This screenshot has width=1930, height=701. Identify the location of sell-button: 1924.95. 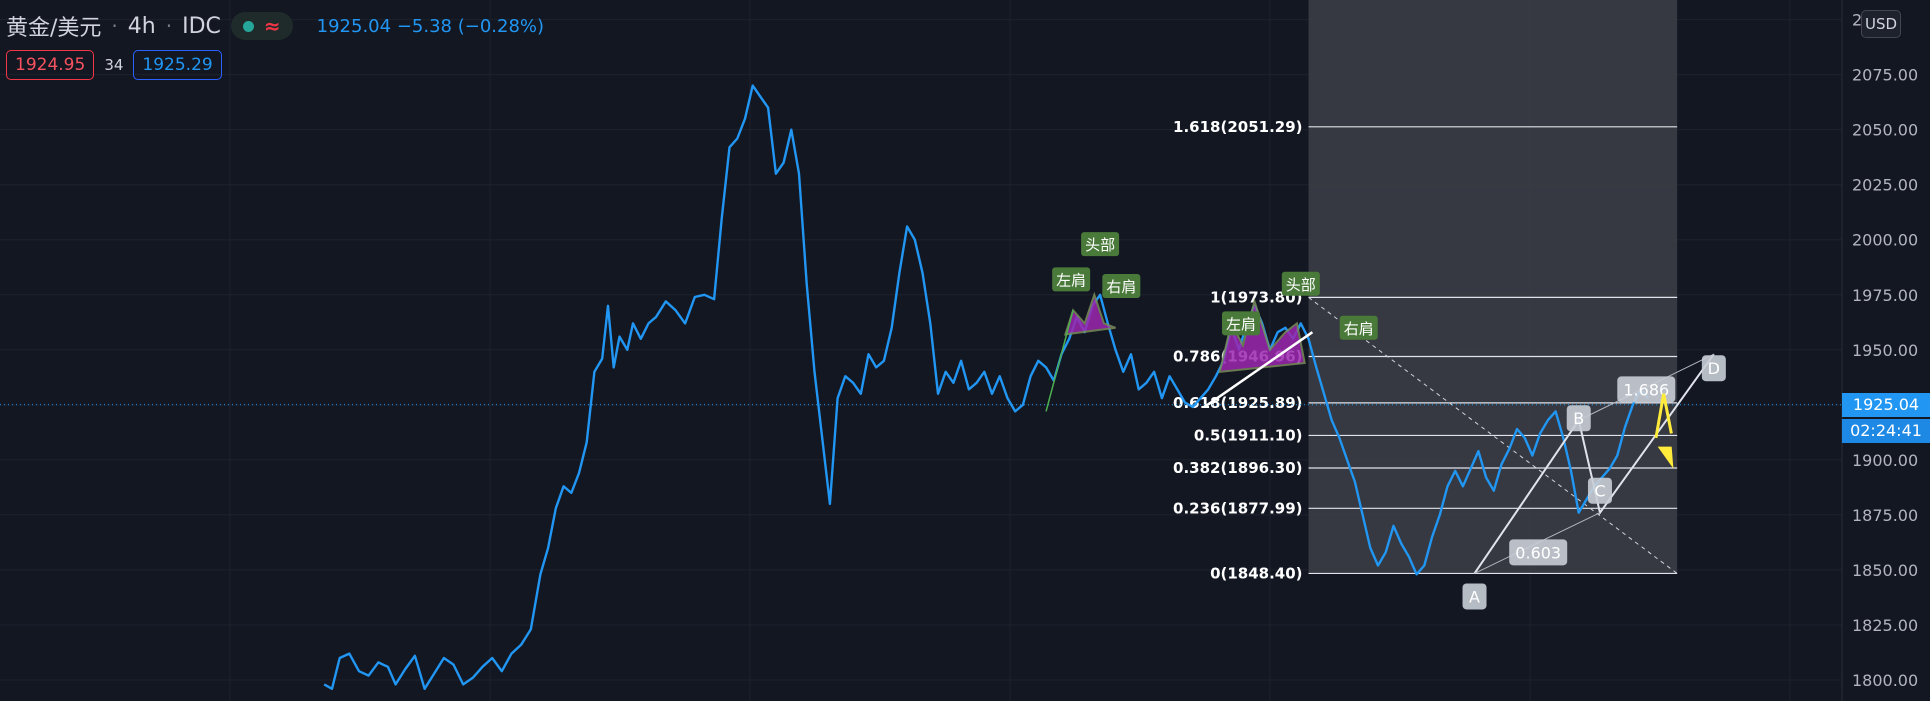
(50, 65).